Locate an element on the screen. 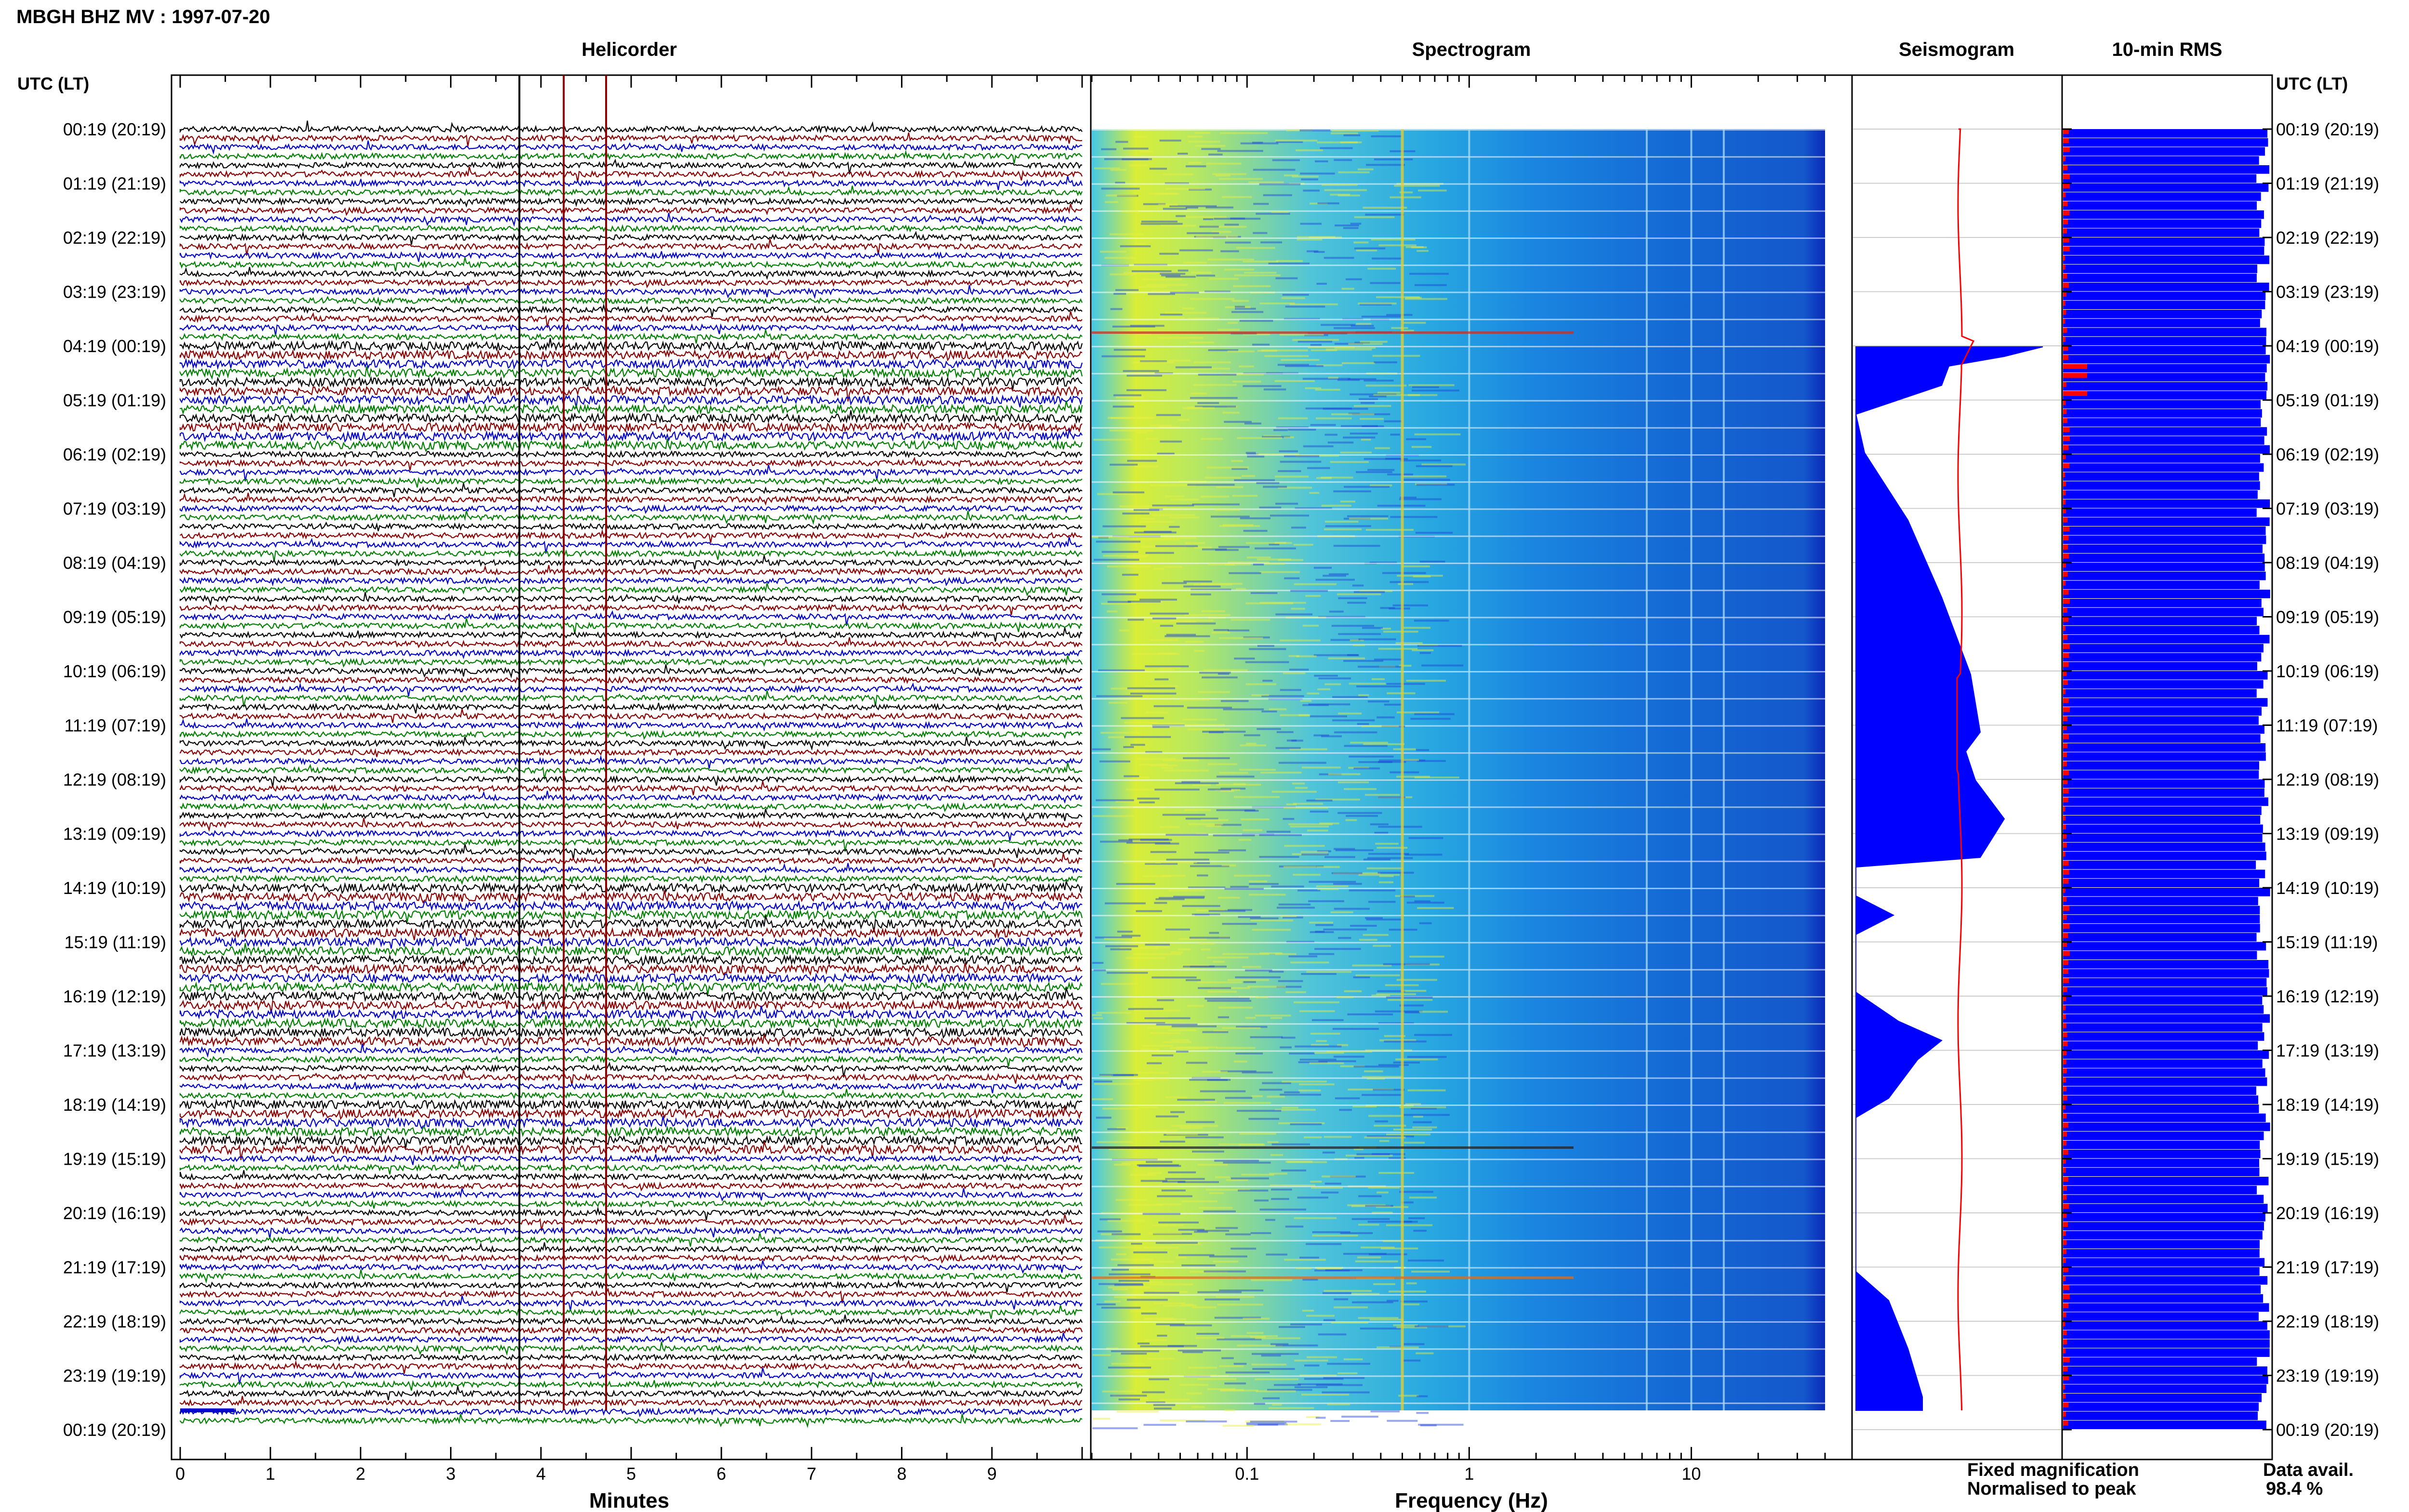 This screenshot has width=2409, height=1512. helicorder-tick-label: 6 is located at coordinates (721, 1474).